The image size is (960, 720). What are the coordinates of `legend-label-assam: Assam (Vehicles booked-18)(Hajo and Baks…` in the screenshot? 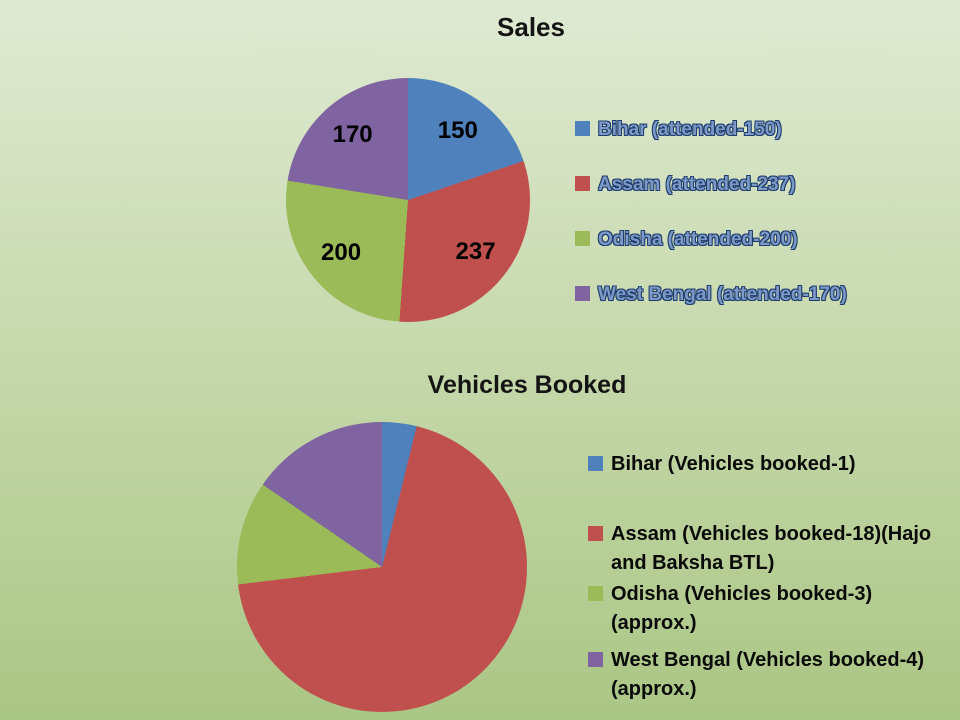 It's located at (771, 548).